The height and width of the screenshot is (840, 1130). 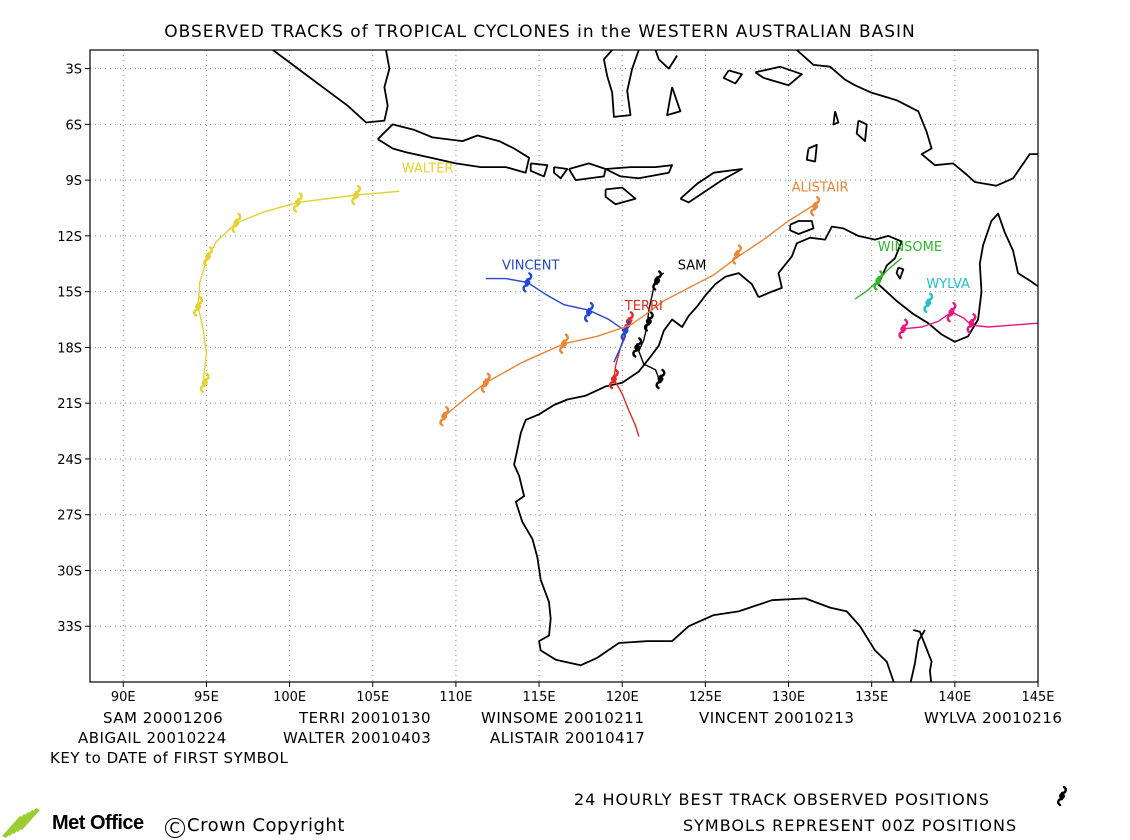 What do you see at coordinates (1037, 697) in the screenshot?
I see `x-tick-label: 145E` at bounding box center [1037, 697].